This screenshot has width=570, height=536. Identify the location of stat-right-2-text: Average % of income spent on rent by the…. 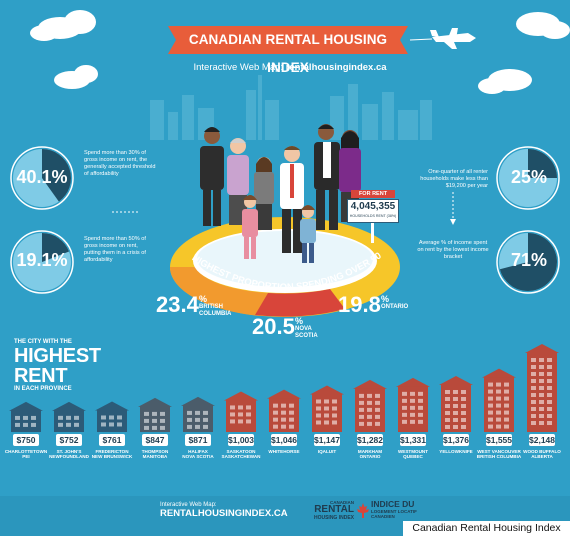
(453, 250).